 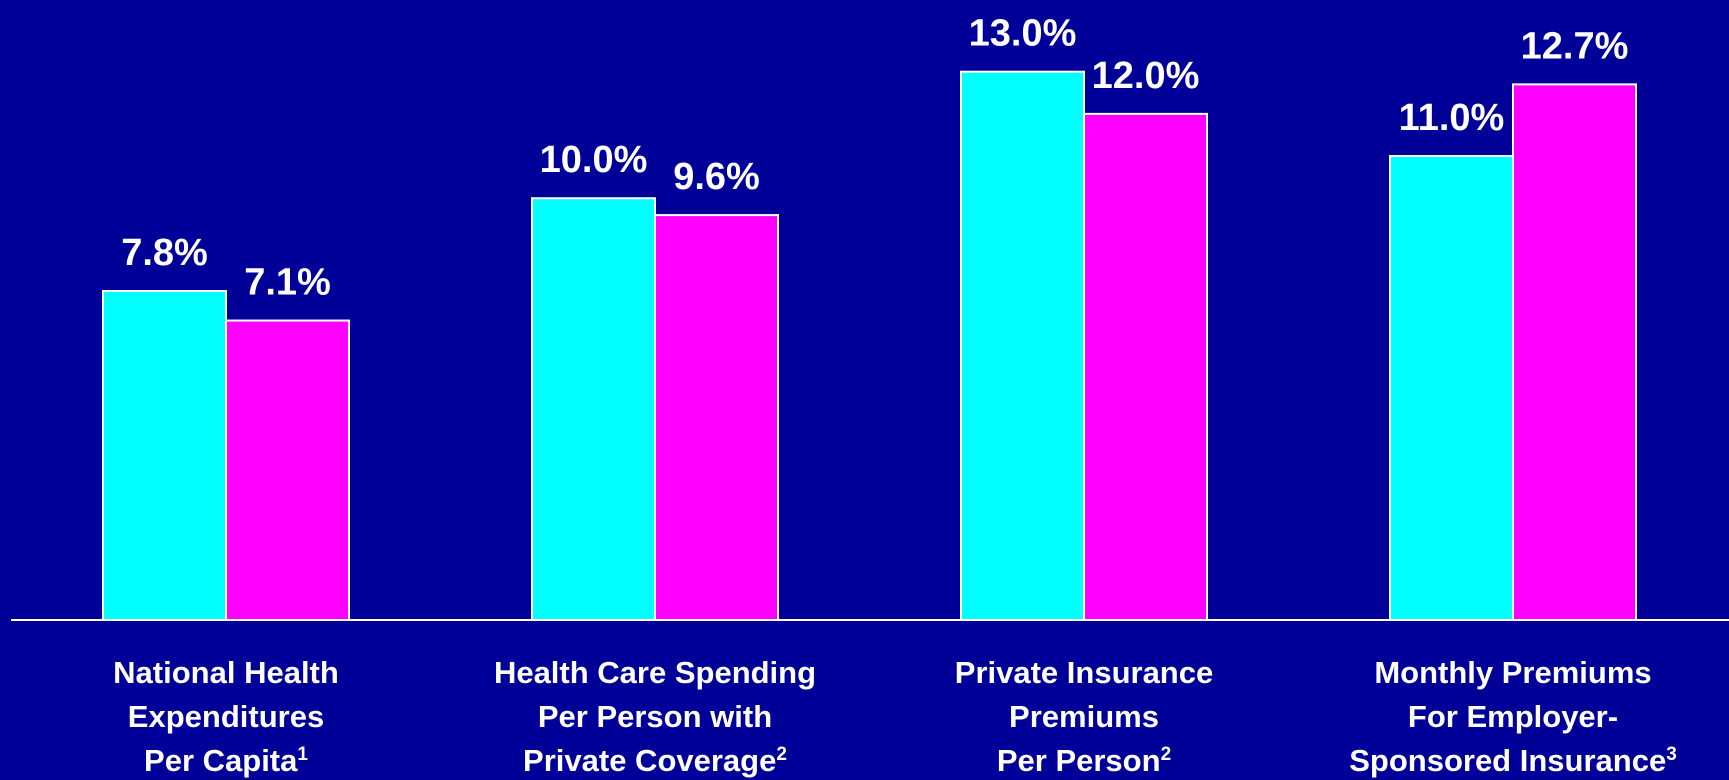 What do you see at coordinates (649, 760) in the screenshot?
I see `label-line: Private Coverage` at bounding box center [649, 760].